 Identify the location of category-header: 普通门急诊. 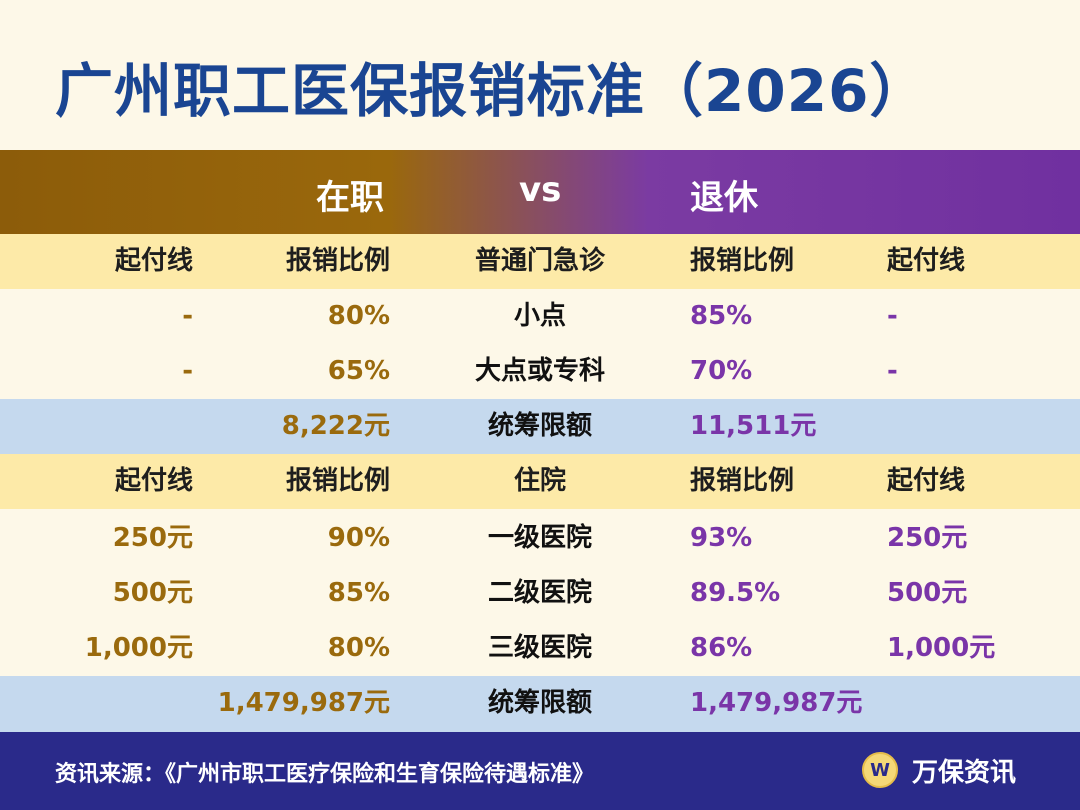
(540, 261).